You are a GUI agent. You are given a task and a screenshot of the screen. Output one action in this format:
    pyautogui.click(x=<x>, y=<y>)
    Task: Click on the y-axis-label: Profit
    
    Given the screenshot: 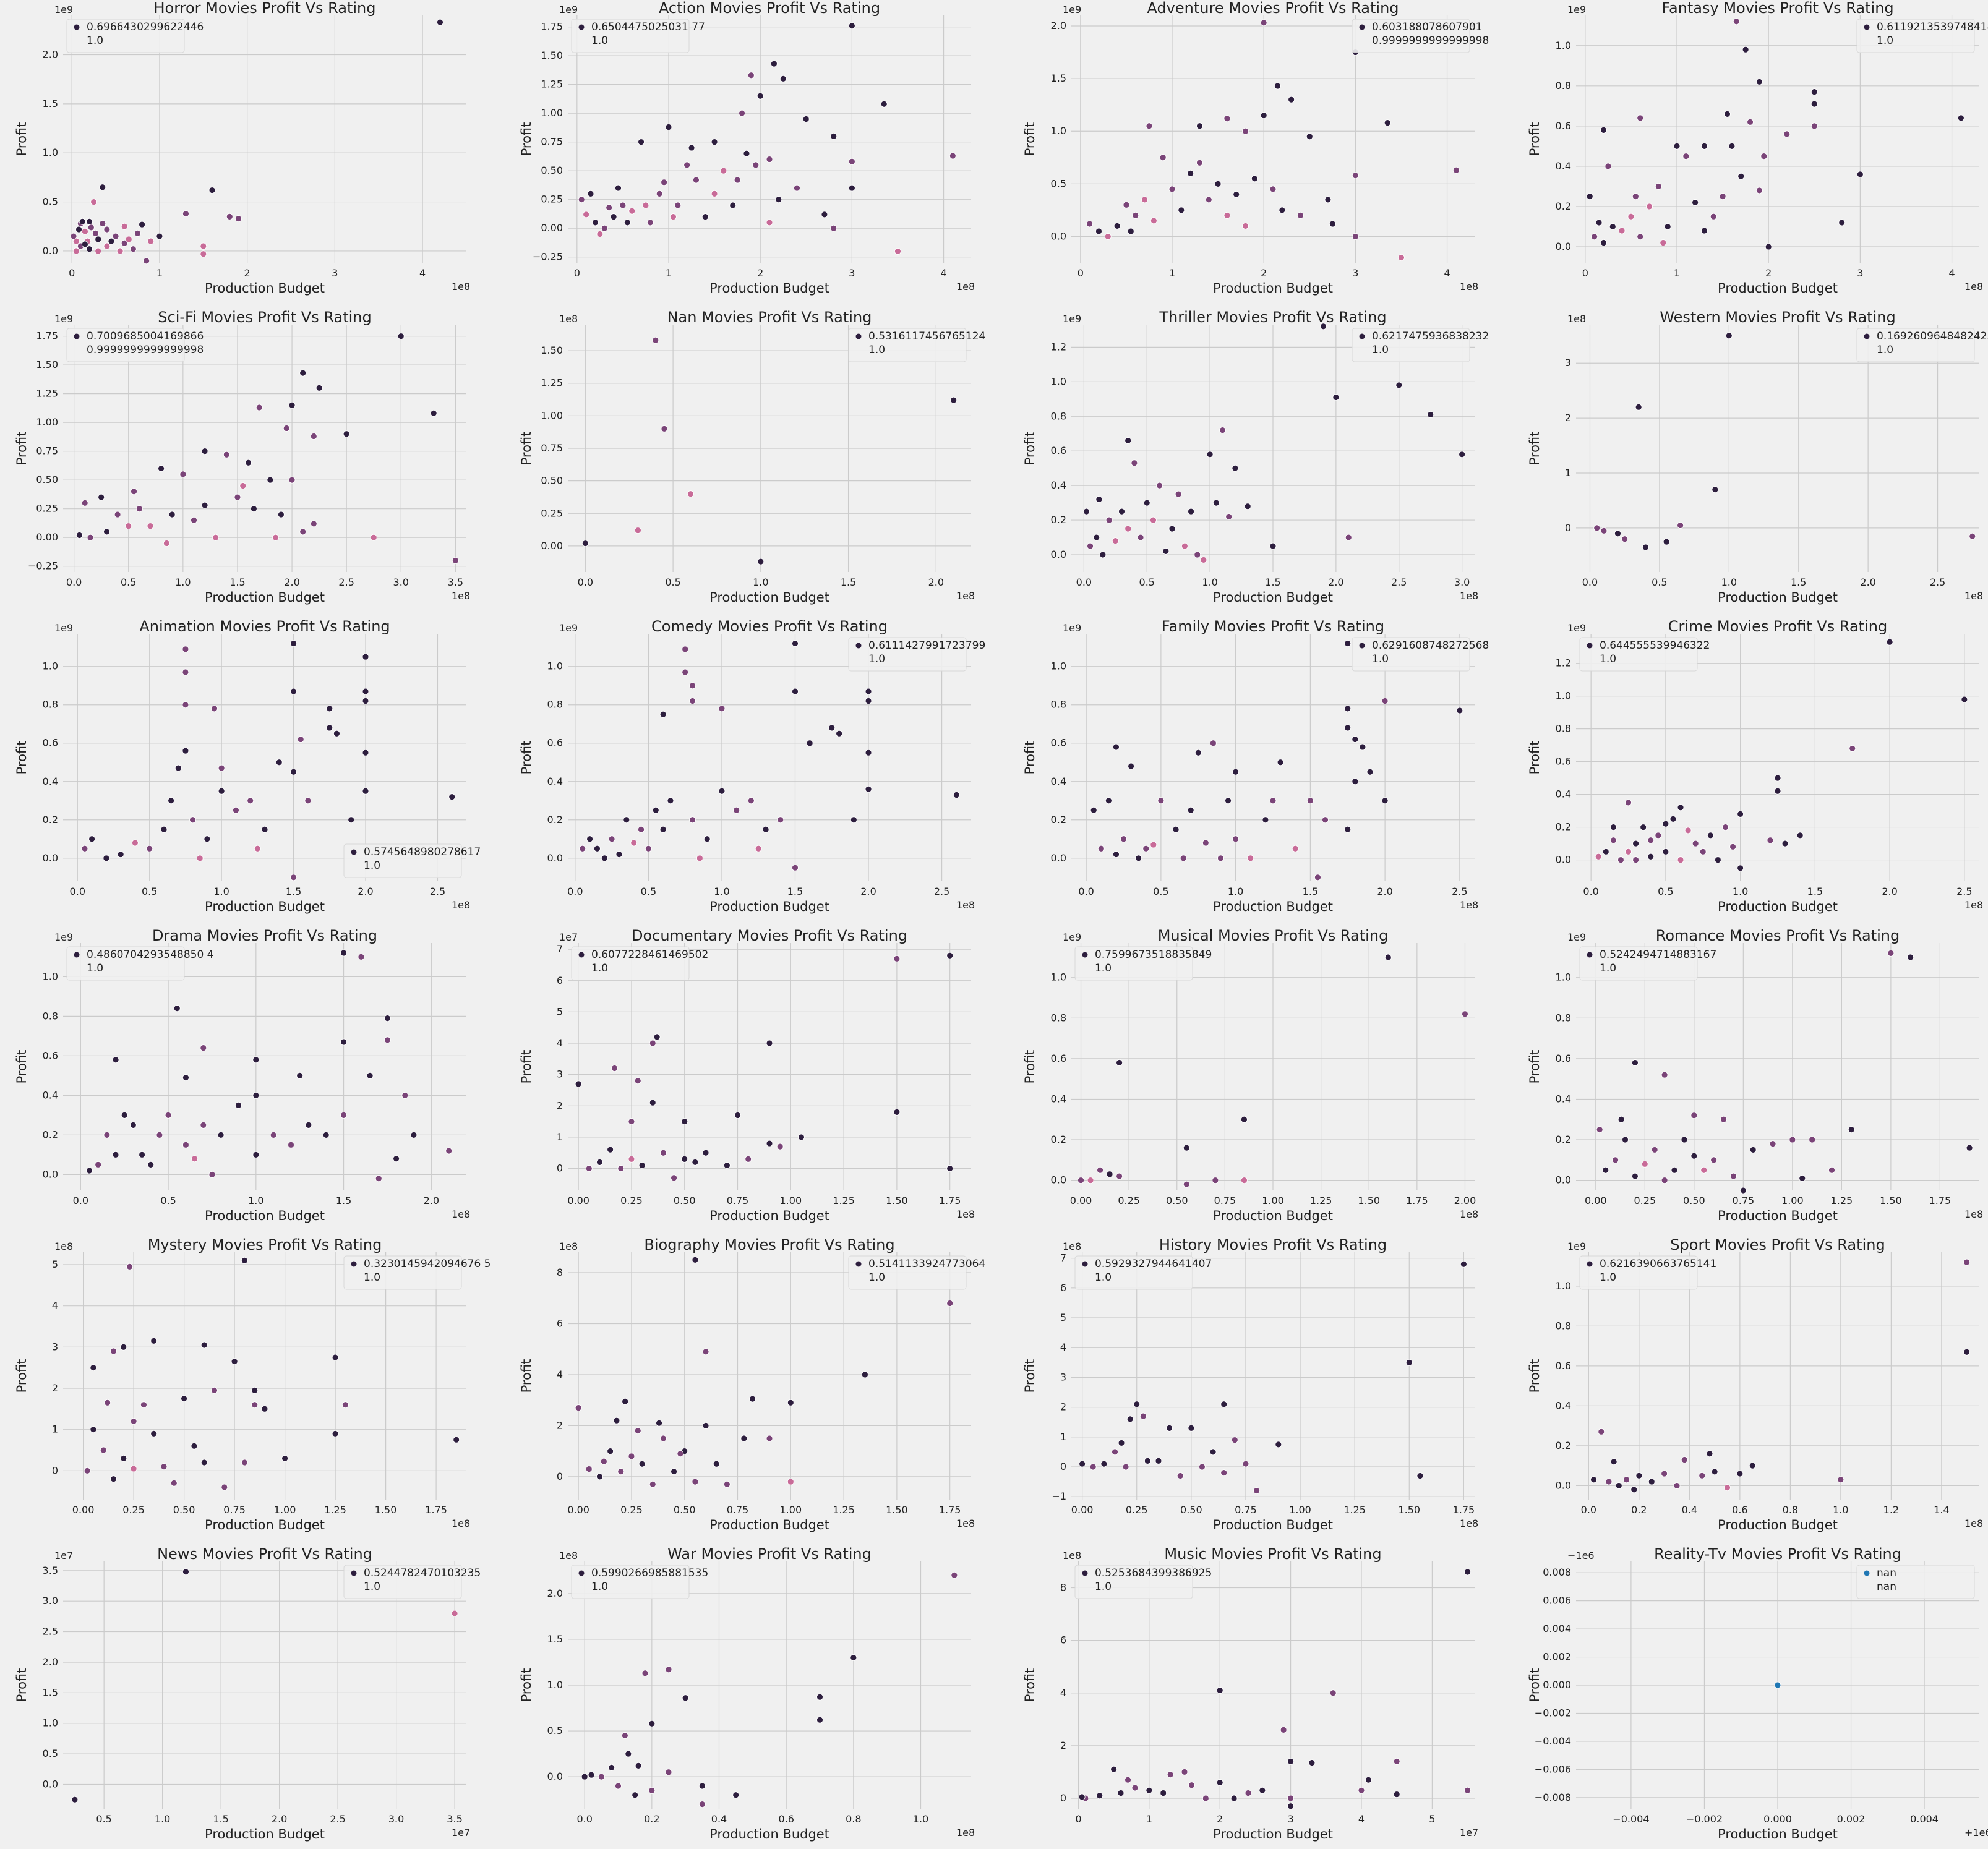 What is the action you would take?
    pyautogui.click(x=22, y=449)
    